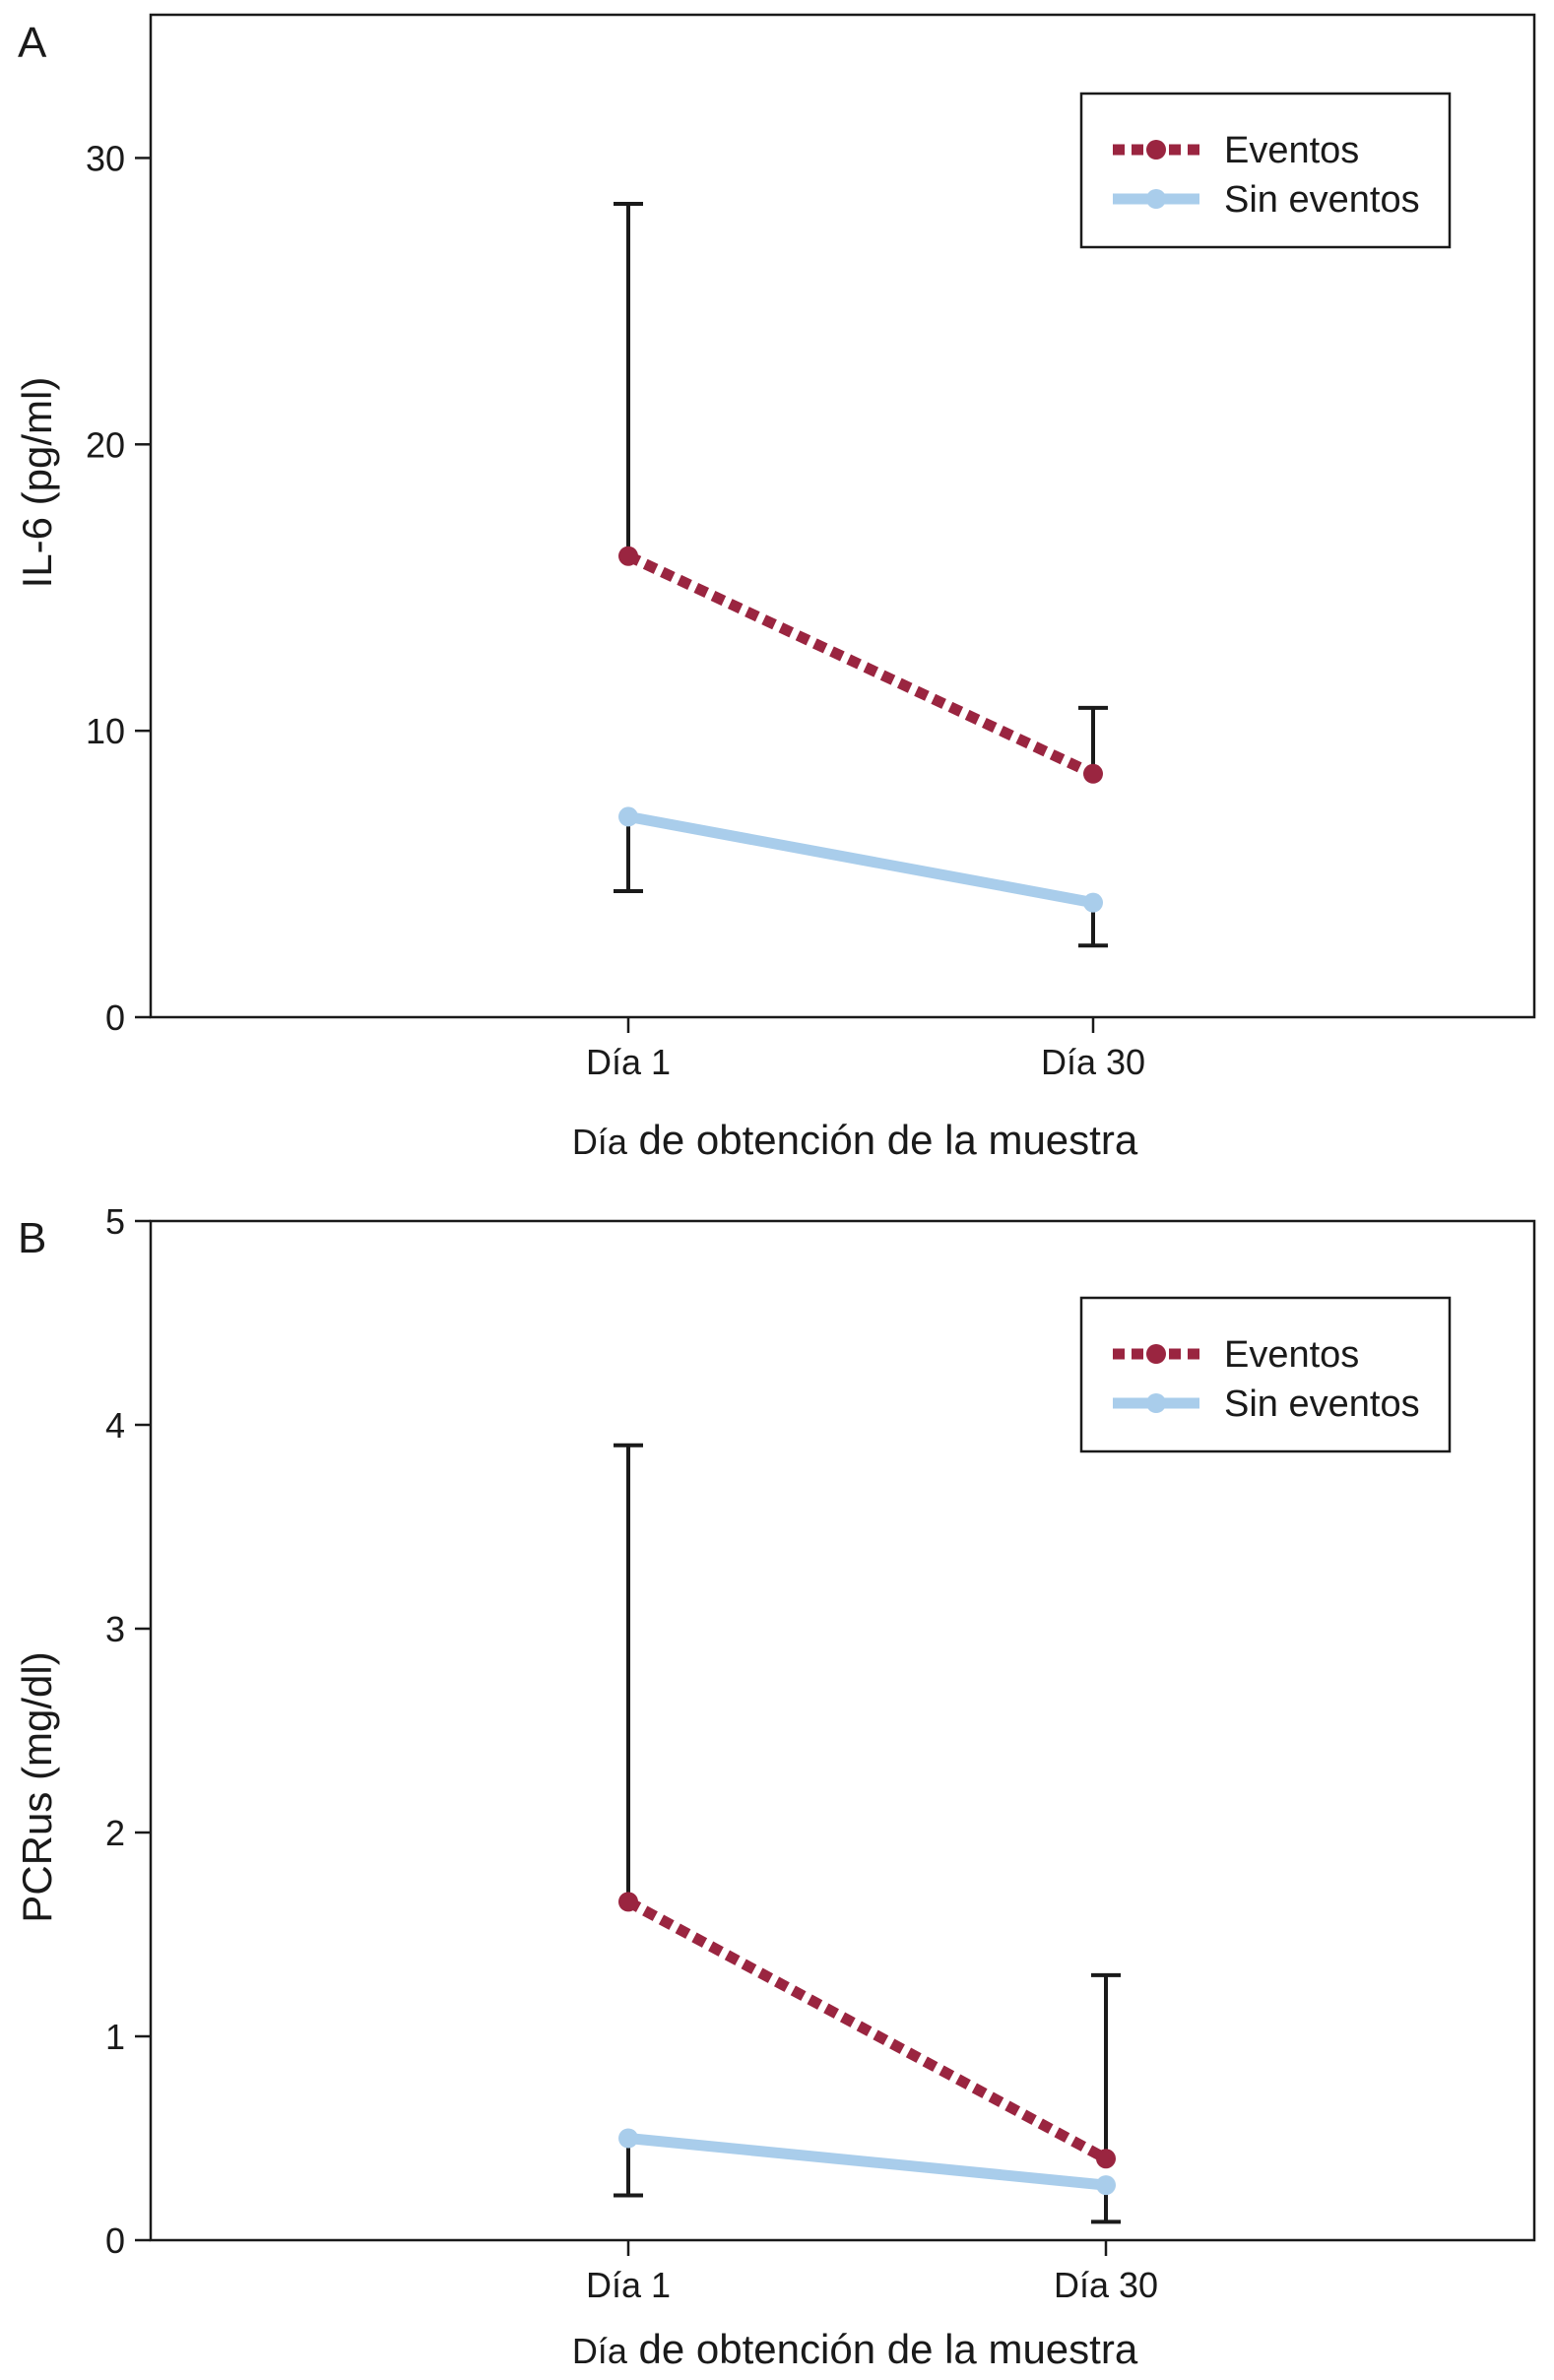 This screenshot has height=2380, width=1554. What do you see at coordinates (115, 1629) in the screenshot?
I see `y-tick-label: 3` at bounding box center [115, 1629].